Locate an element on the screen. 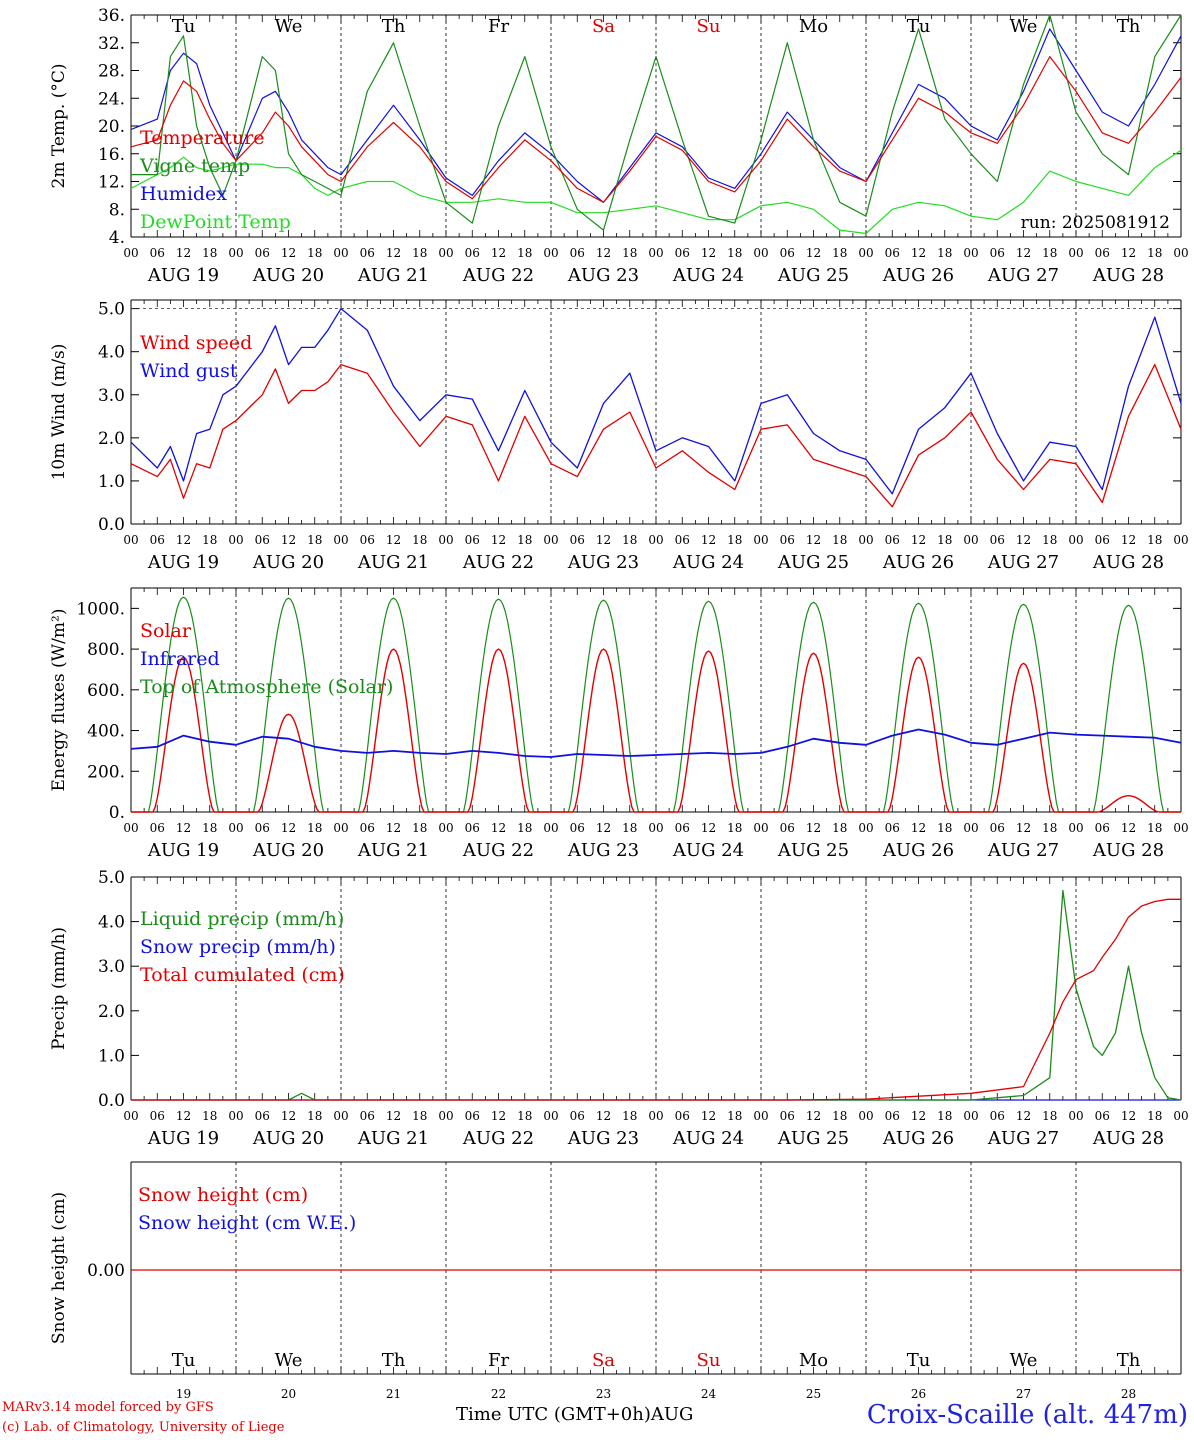 The width and height of the screenshot is (1194, 1440). y-tick-label: 200. is located at coordinates (106, 772).